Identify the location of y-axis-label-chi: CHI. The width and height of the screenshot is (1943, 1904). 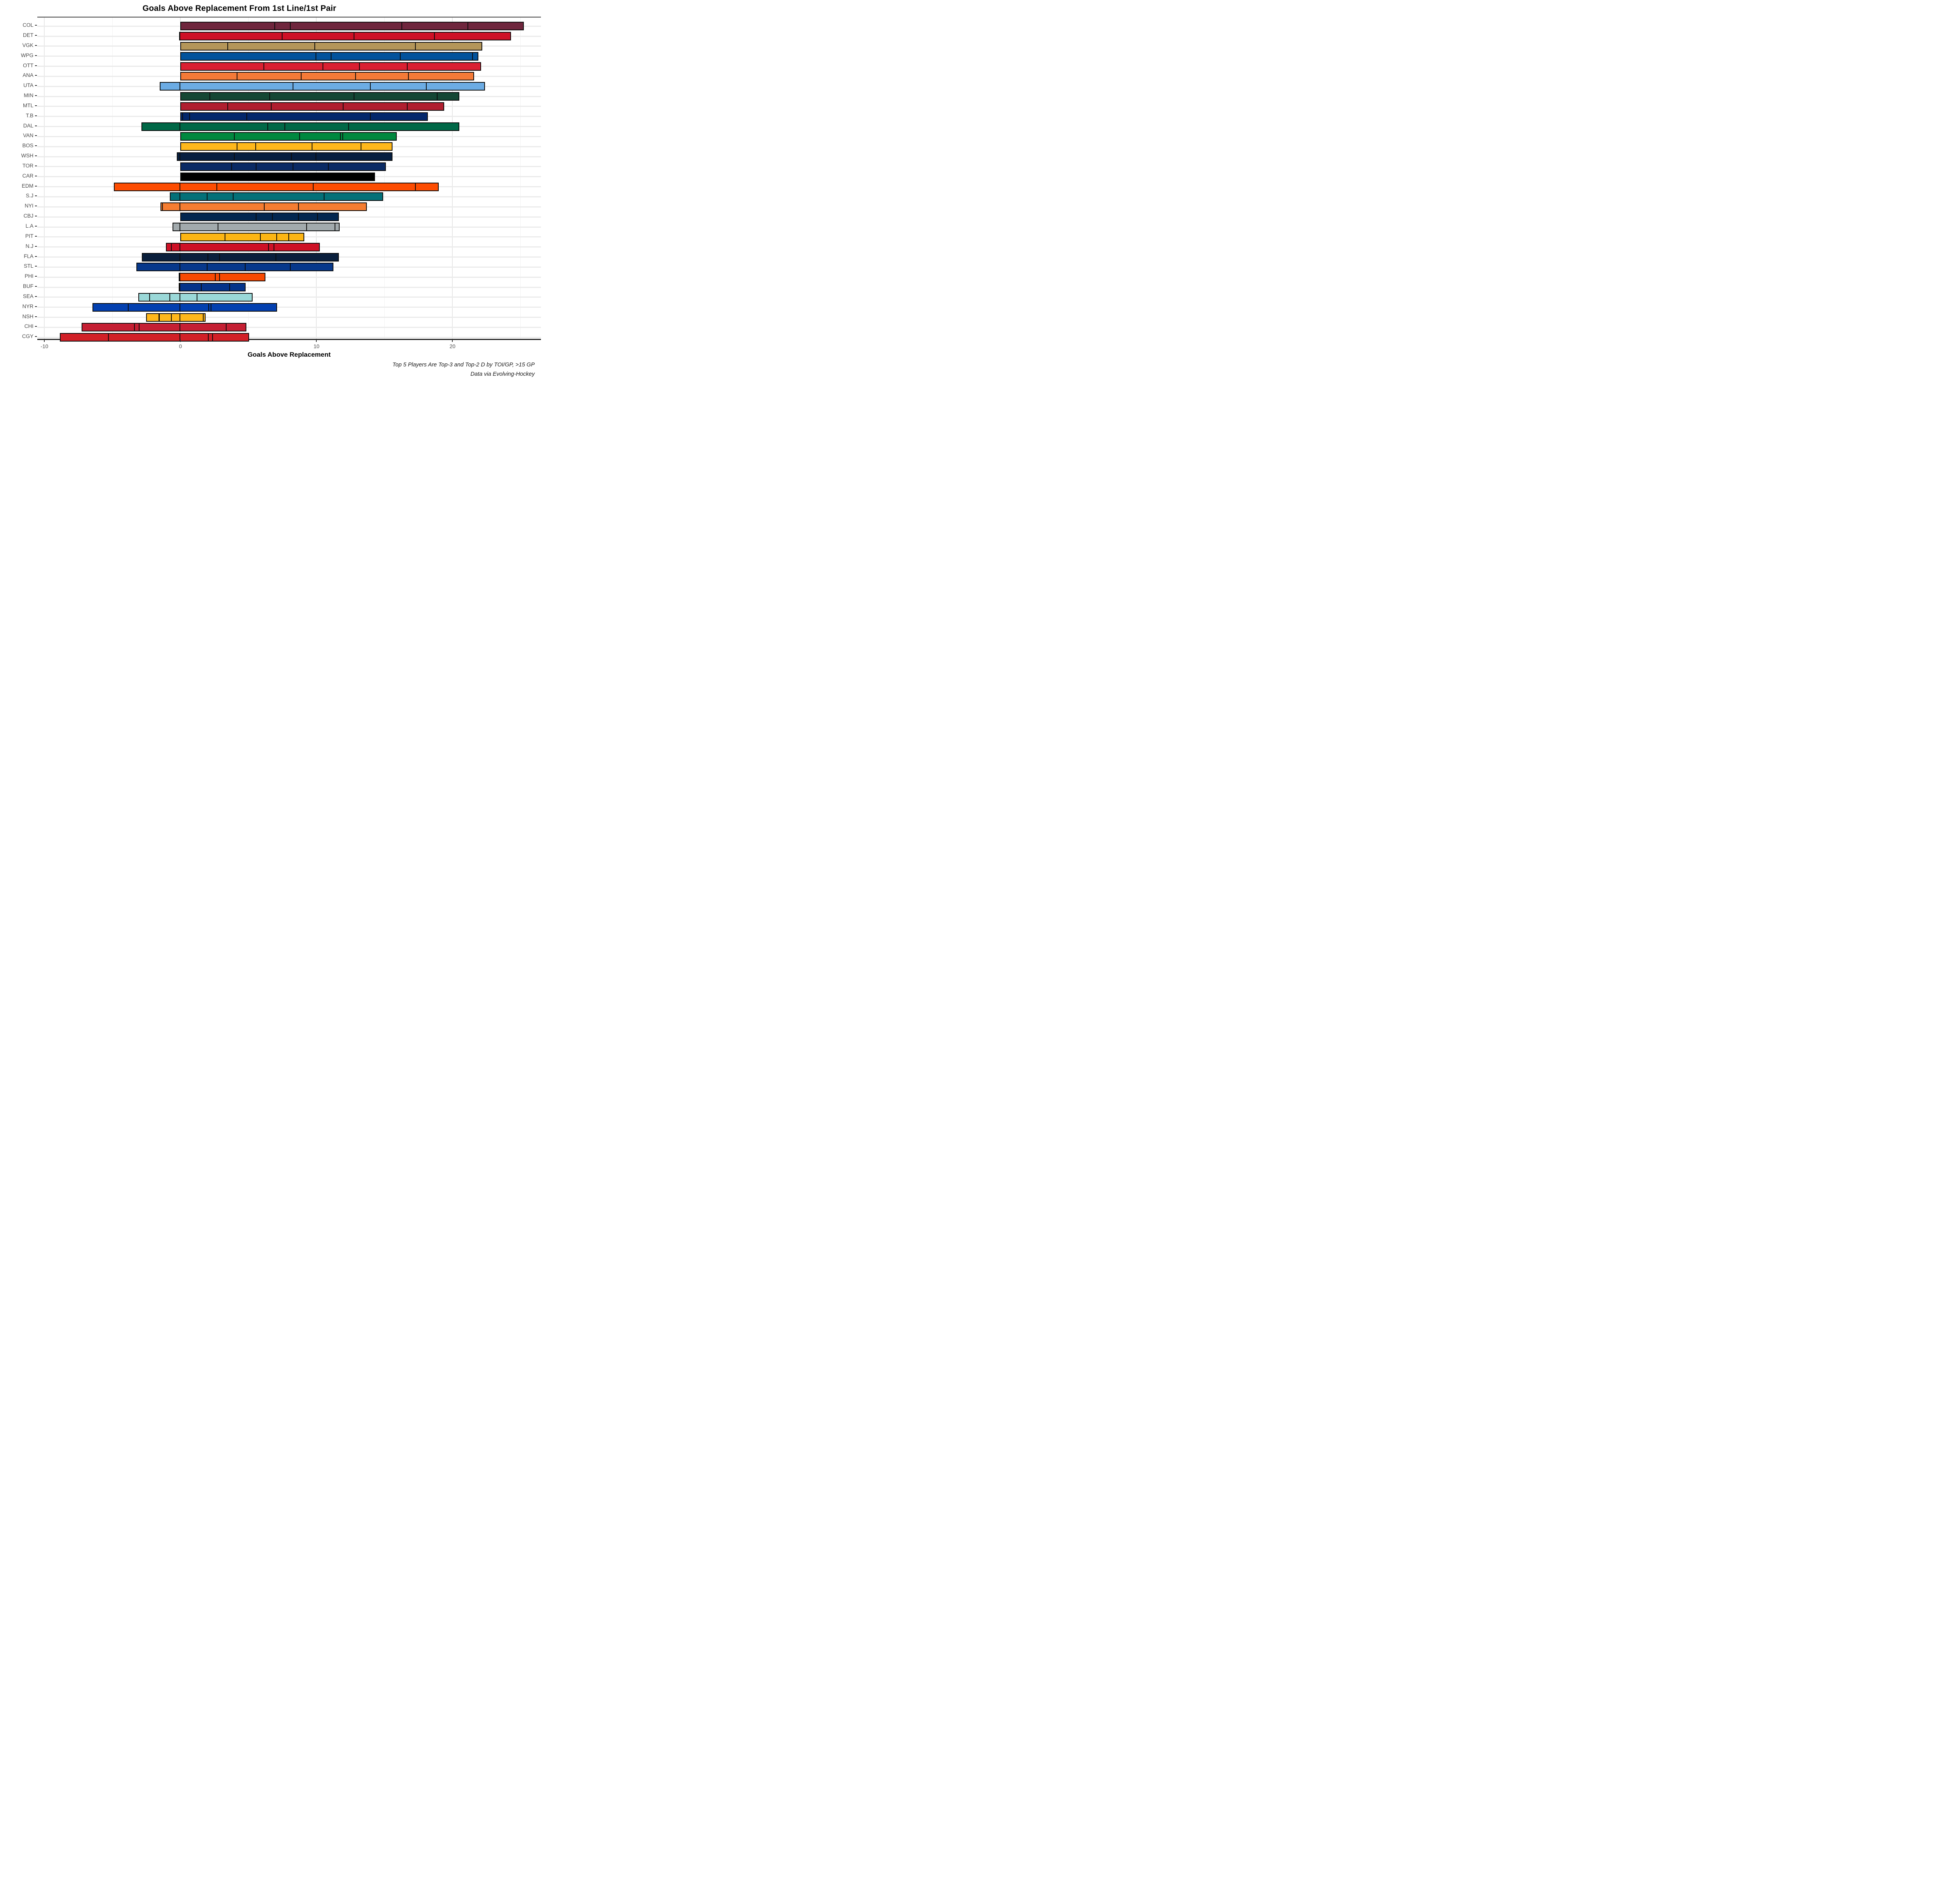
(28, 327).